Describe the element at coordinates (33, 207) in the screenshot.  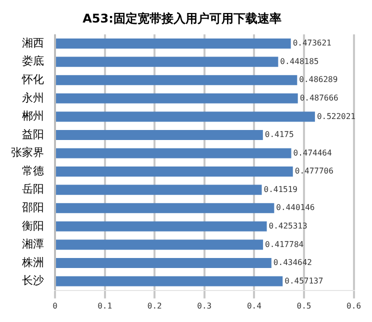
I see `y-tick-label: 邵阳` at that location.